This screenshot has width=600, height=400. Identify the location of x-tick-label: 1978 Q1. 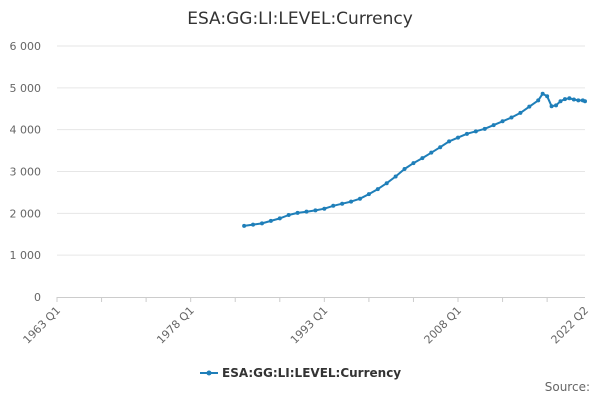
(175, 325).